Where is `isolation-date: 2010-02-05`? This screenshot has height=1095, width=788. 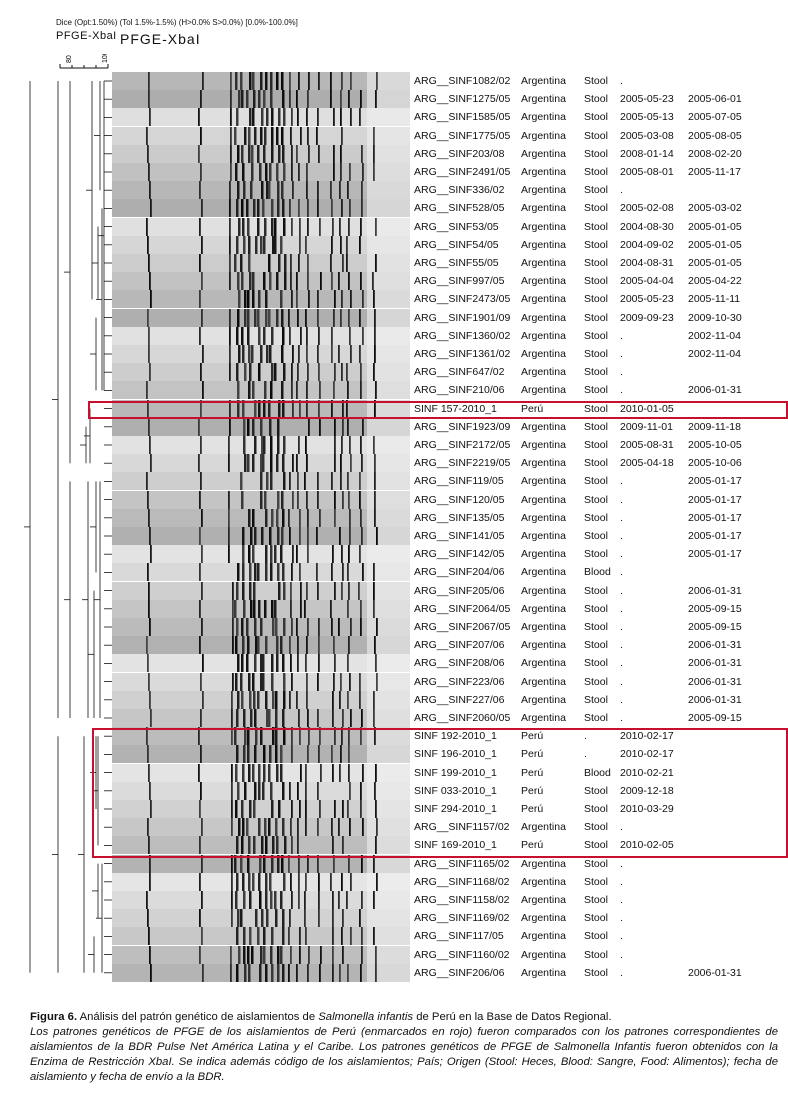 isolation-date: 2010-02-05 is located at coordinates (647, 845).